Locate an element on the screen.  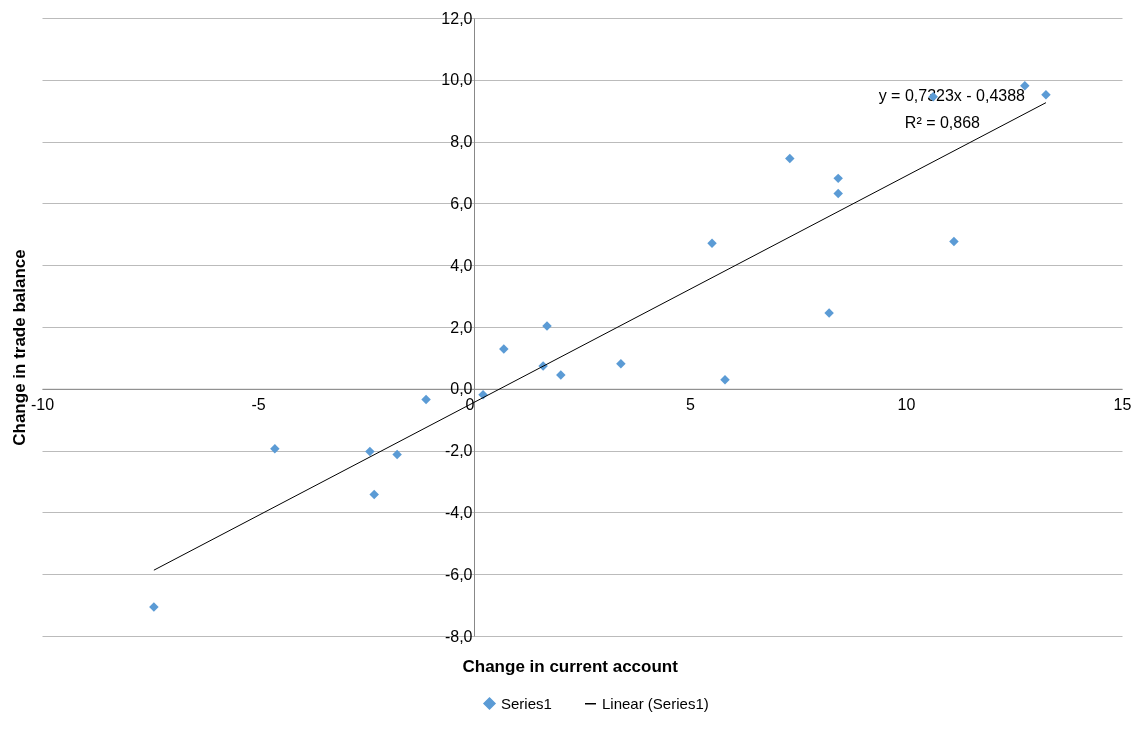
annotation: R² = 0,868 is located at coordinates (942, 122).